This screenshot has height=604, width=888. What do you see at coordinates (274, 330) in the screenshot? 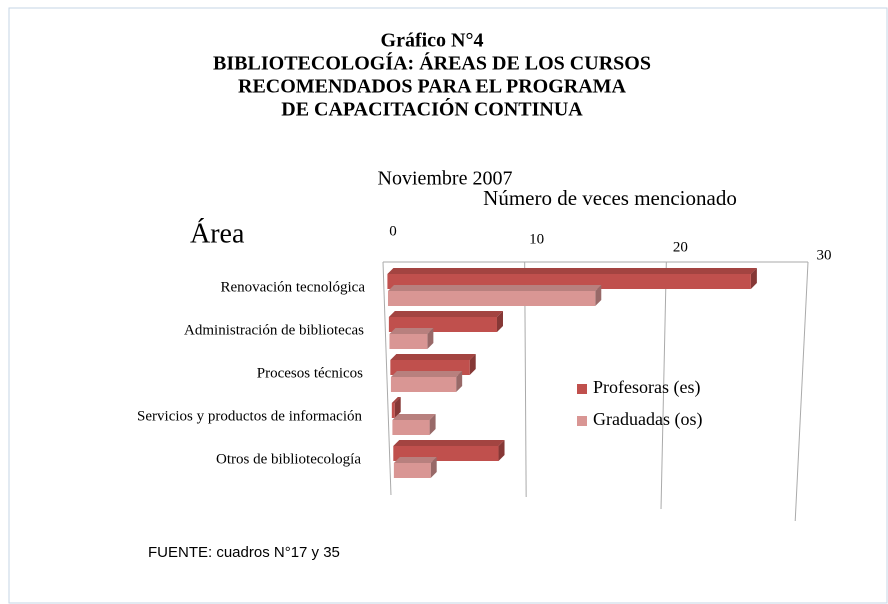
I see `y-tick-label: Administración de bibliotecas` at bounding box center [274, 330].